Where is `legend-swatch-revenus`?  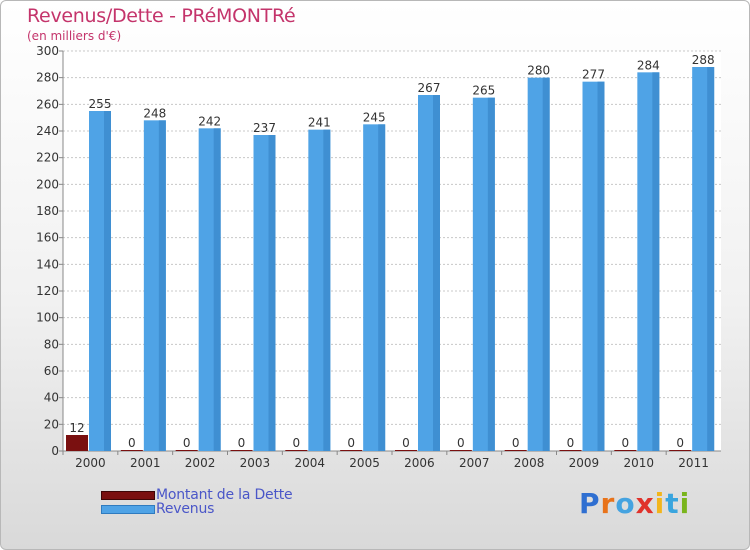 legend-swatch-revenus is located at coordinates (128, 509).